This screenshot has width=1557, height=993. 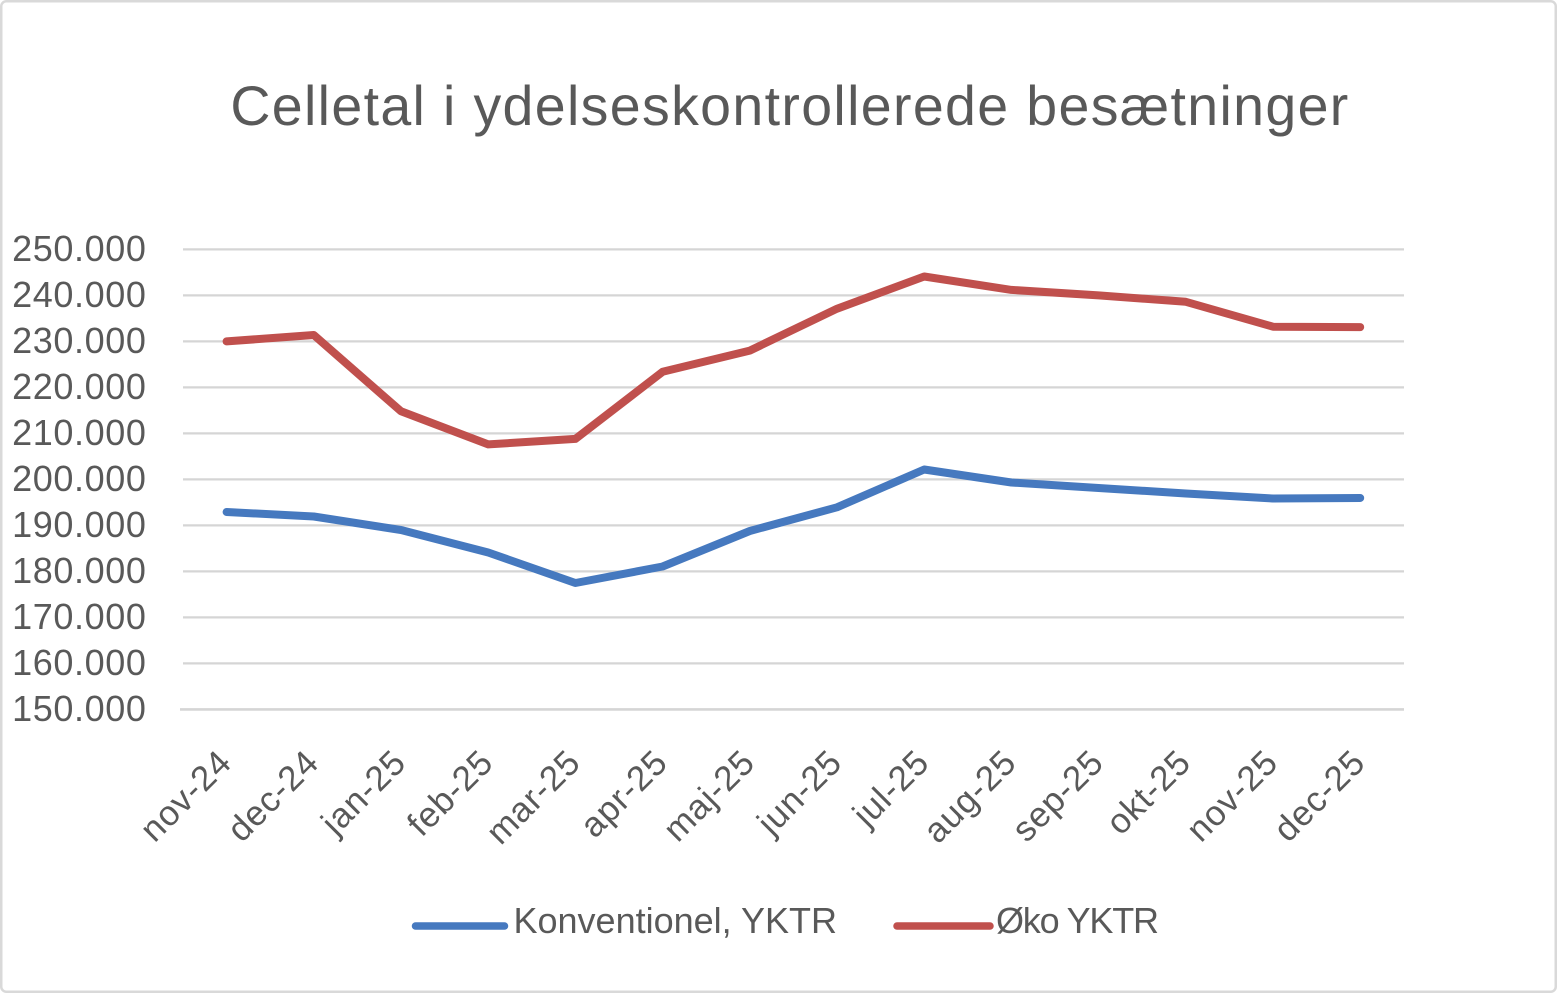 What do you see at coordinates (1077, 920) in the screenshot?
I see `svg-text: Øko YKTR` at bounding box center [1077, 920].